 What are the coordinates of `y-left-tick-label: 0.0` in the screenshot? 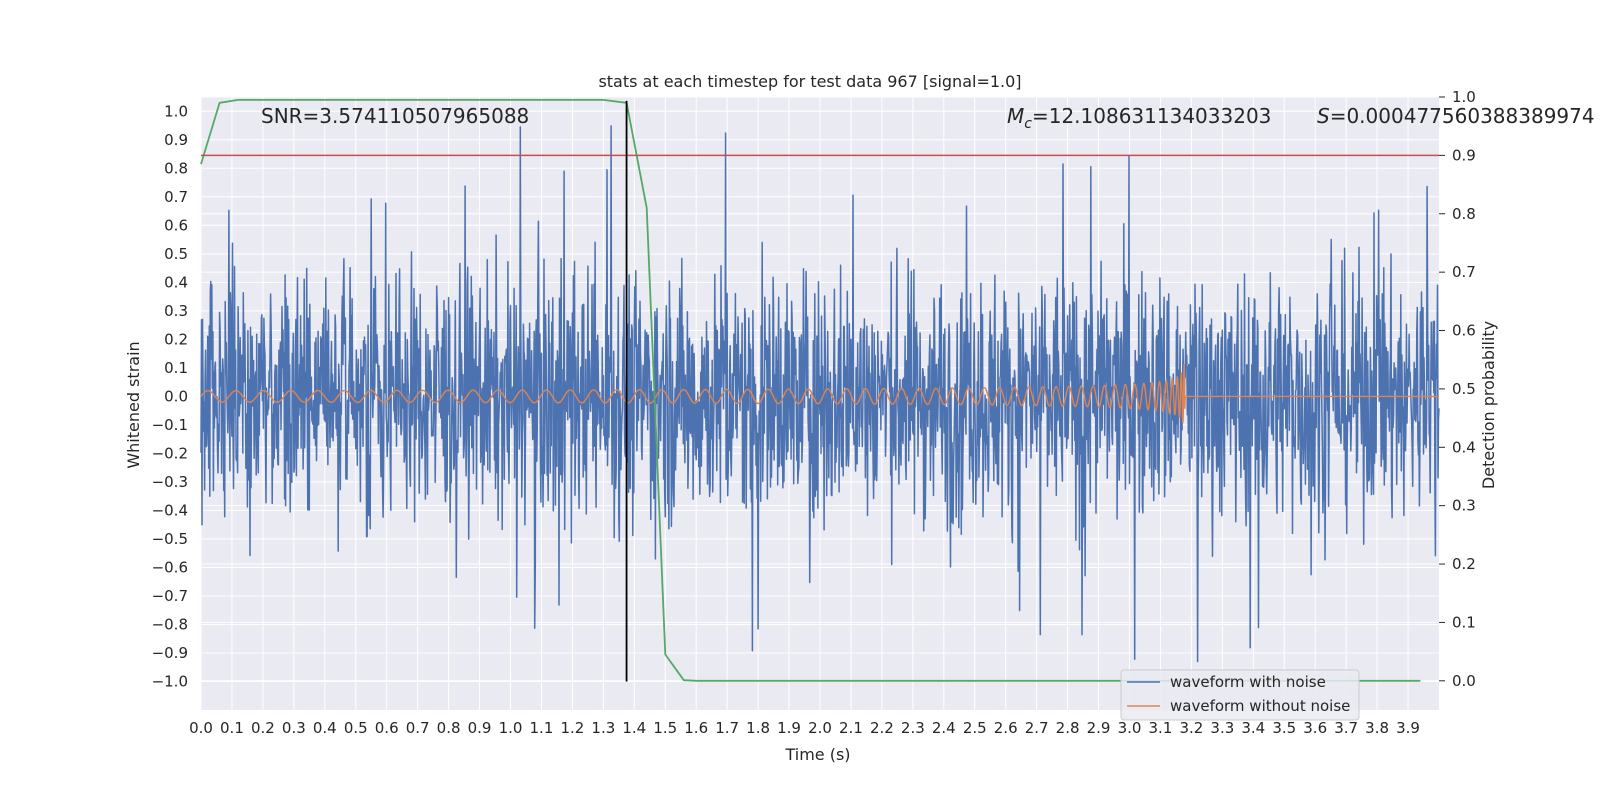 It's located at (176, 396).